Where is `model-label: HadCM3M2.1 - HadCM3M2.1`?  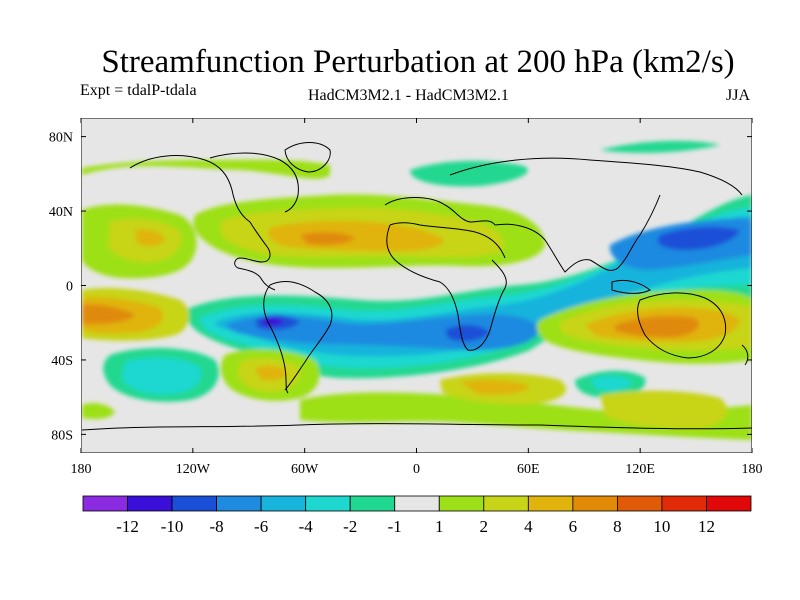
model-label: HadCM3M2.1 - HadCM3M2.1 is located at coordinates (408, 95).